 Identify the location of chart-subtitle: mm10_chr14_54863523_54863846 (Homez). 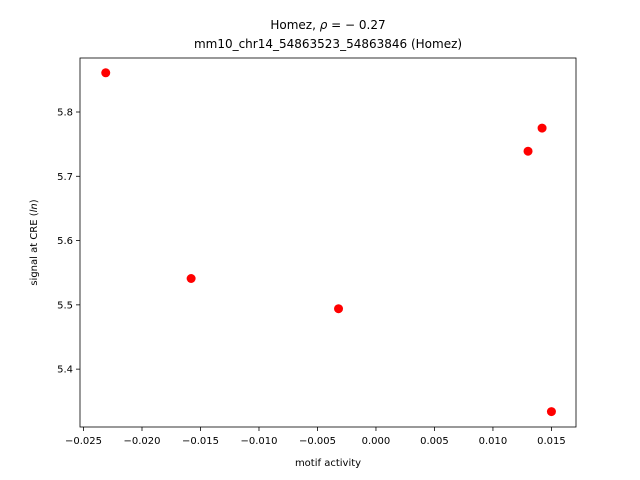
(328, 44).